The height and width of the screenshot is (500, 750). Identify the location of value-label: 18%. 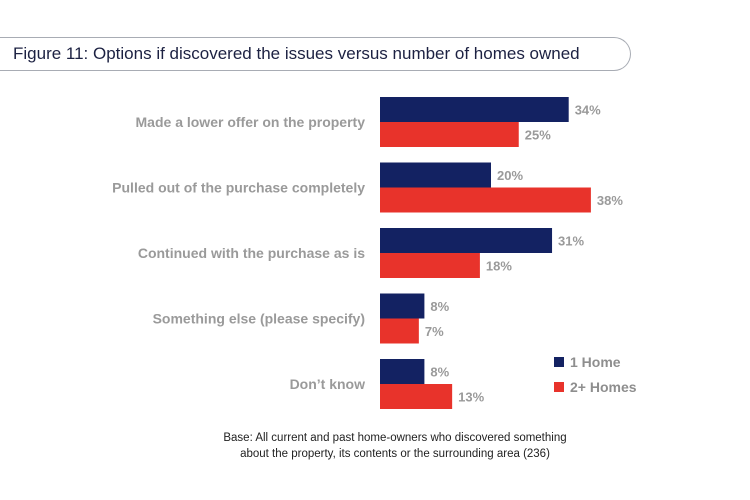
(499, 266).